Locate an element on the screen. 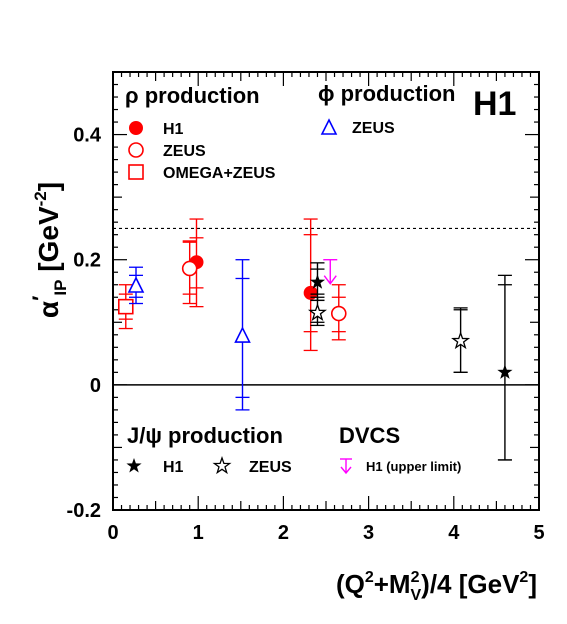  legend-title-rho: ρ production is located at coordinates (192, 95).